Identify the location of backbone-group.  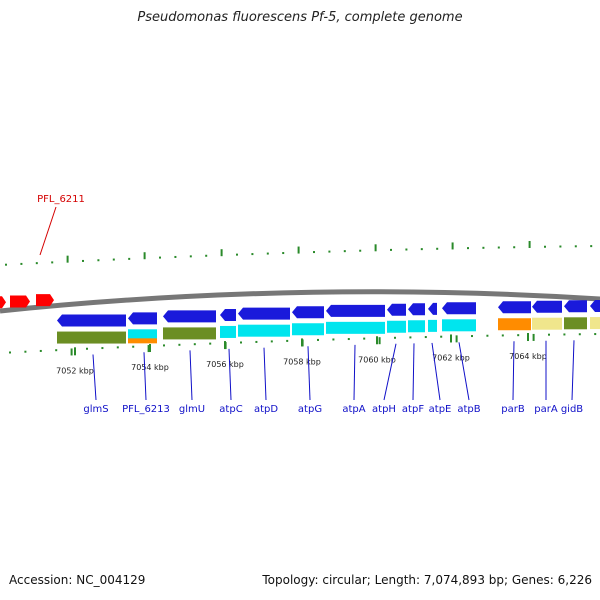
(300, 301).